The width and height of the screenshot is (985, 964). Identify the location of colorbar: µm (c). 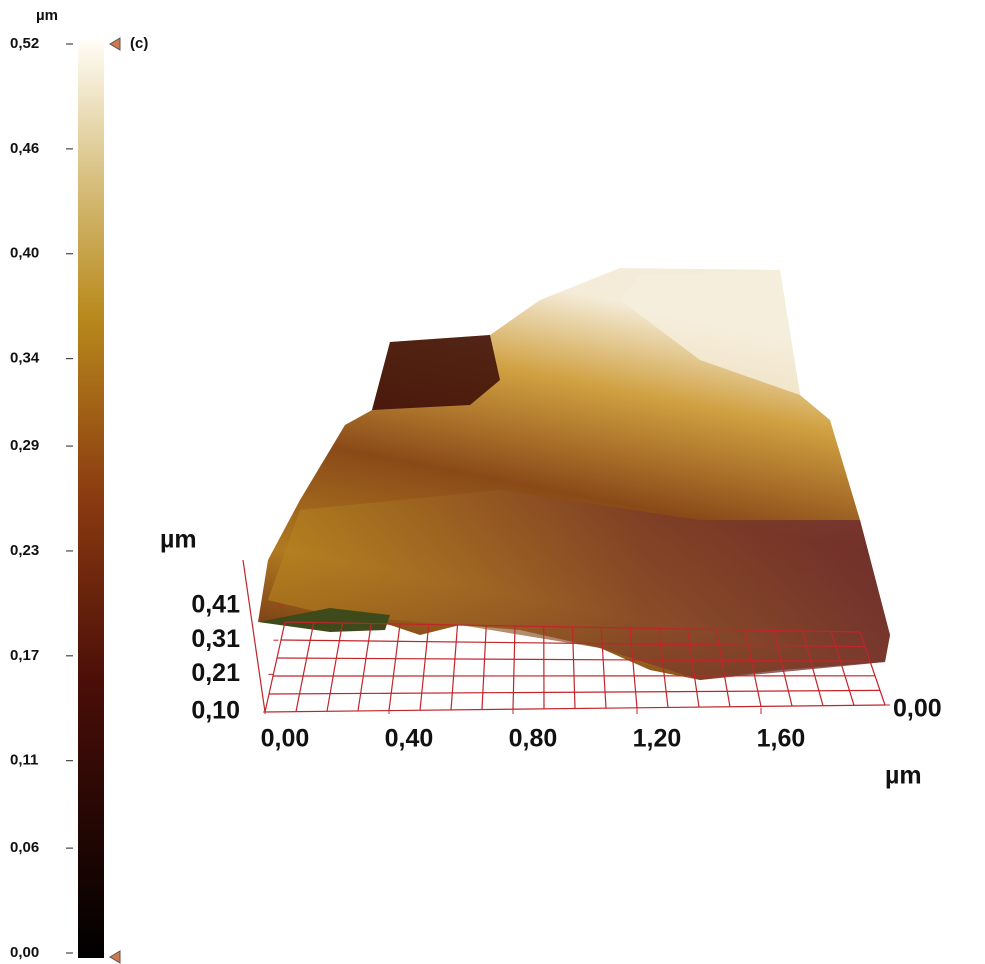
(92, 485).